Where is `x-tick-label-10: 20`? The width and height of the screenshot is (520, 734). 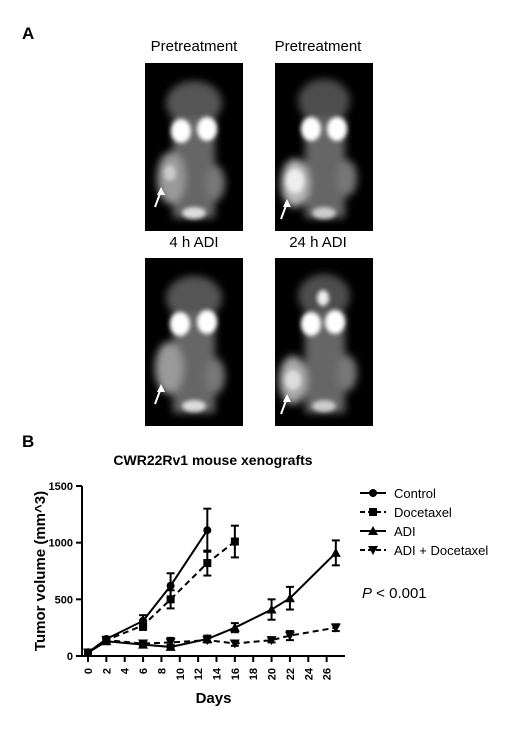
x-tick-label-10: 20 is located at coordinates (273, 674).